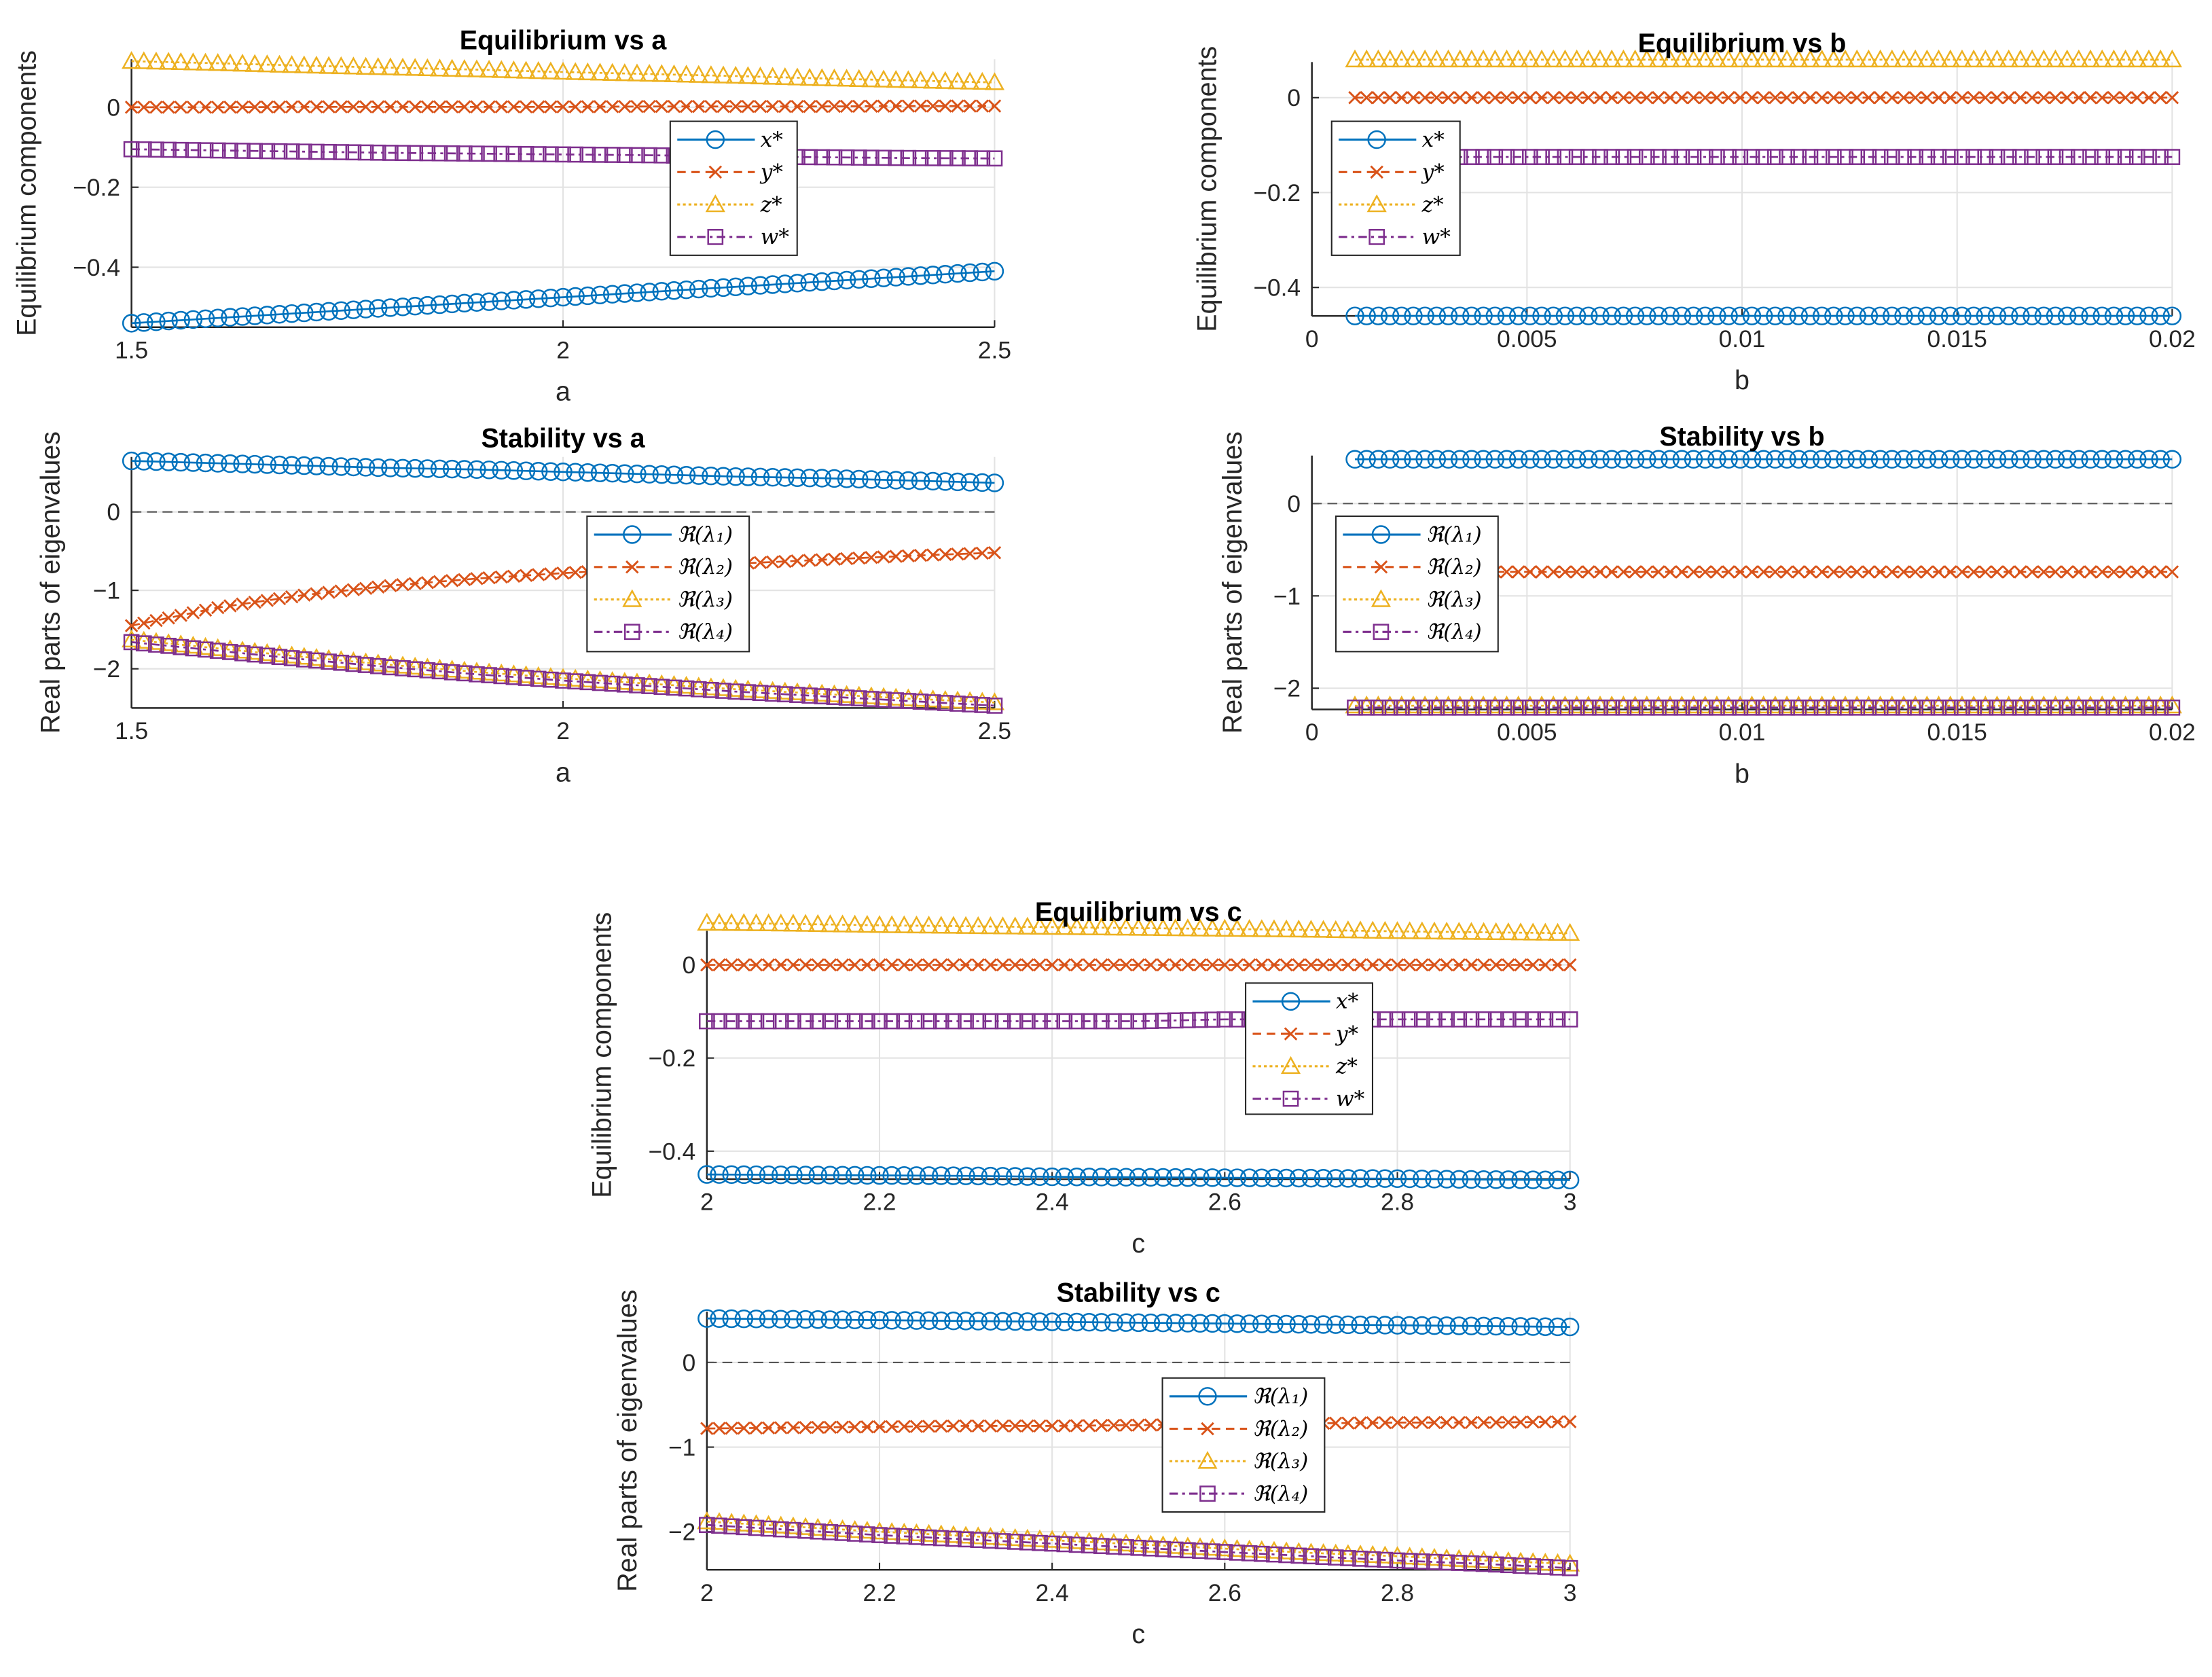 The image size is (2212, 1677). What do you see at coordinates (113, 512) in the screenshot?
I see `y-tick-label: 0` at bounding box center [113, 512].